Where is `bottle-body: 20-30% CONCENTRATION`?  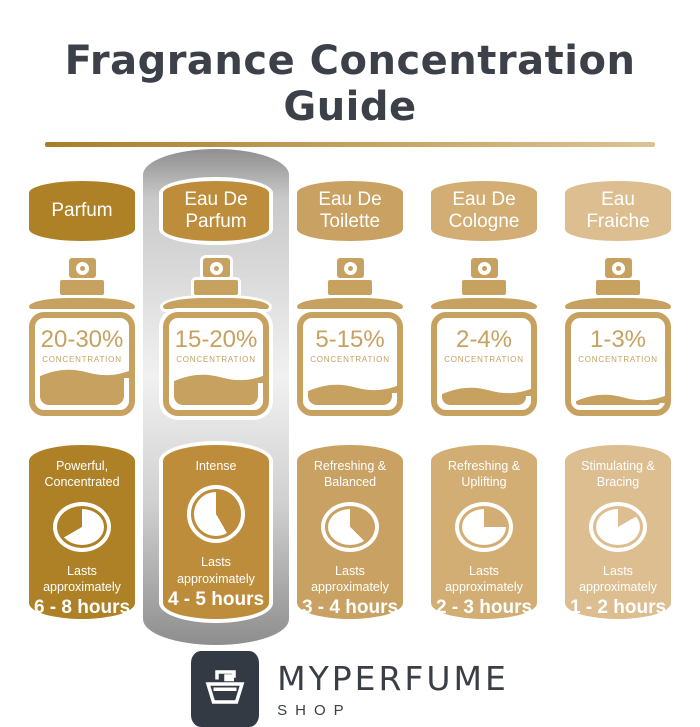
bottle-body: 20-30% CONCENTRATION is located at coordinates (82, 364).